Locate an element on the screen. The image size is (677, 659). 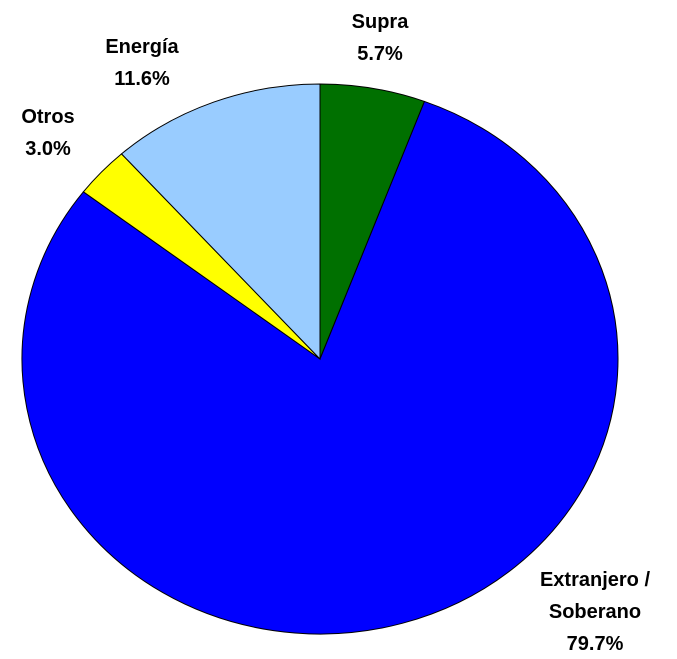
value-label: 5.7% is located at coordinates (380, 54).